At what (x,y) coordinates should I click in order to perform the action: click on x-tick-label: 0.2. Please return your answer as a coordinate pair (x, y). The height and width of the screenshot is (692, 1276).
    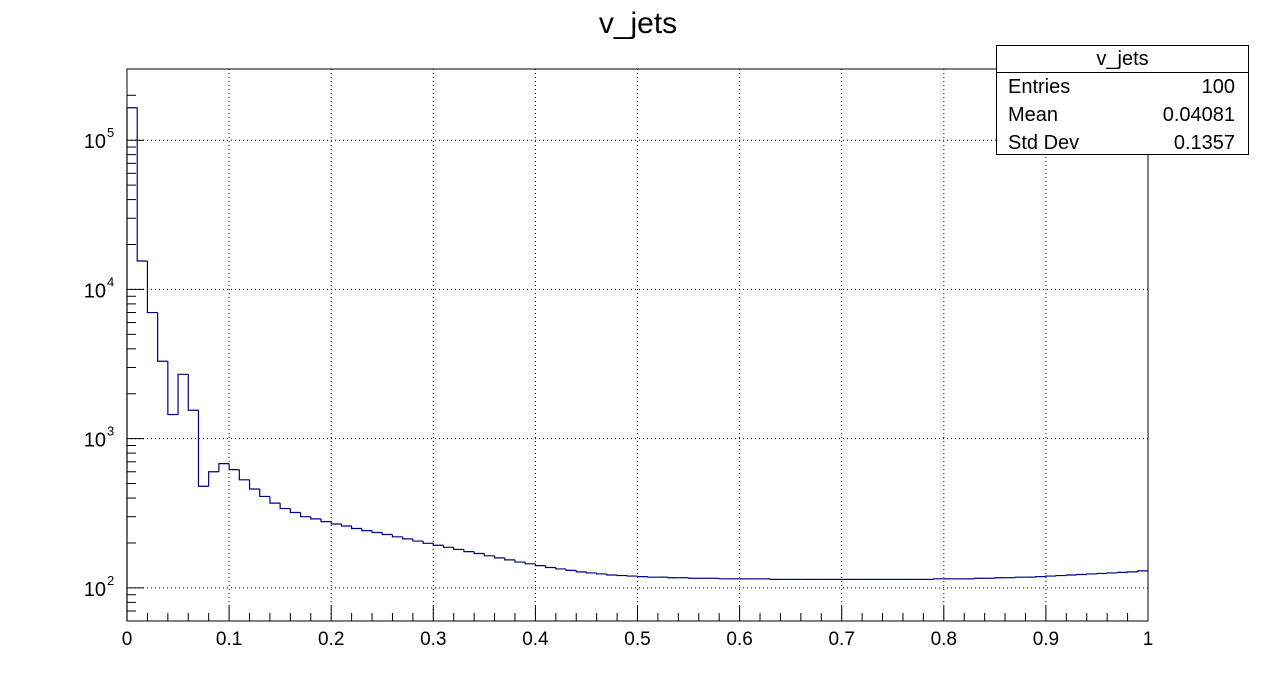
    Looking at the image, I should click on (331, 639).